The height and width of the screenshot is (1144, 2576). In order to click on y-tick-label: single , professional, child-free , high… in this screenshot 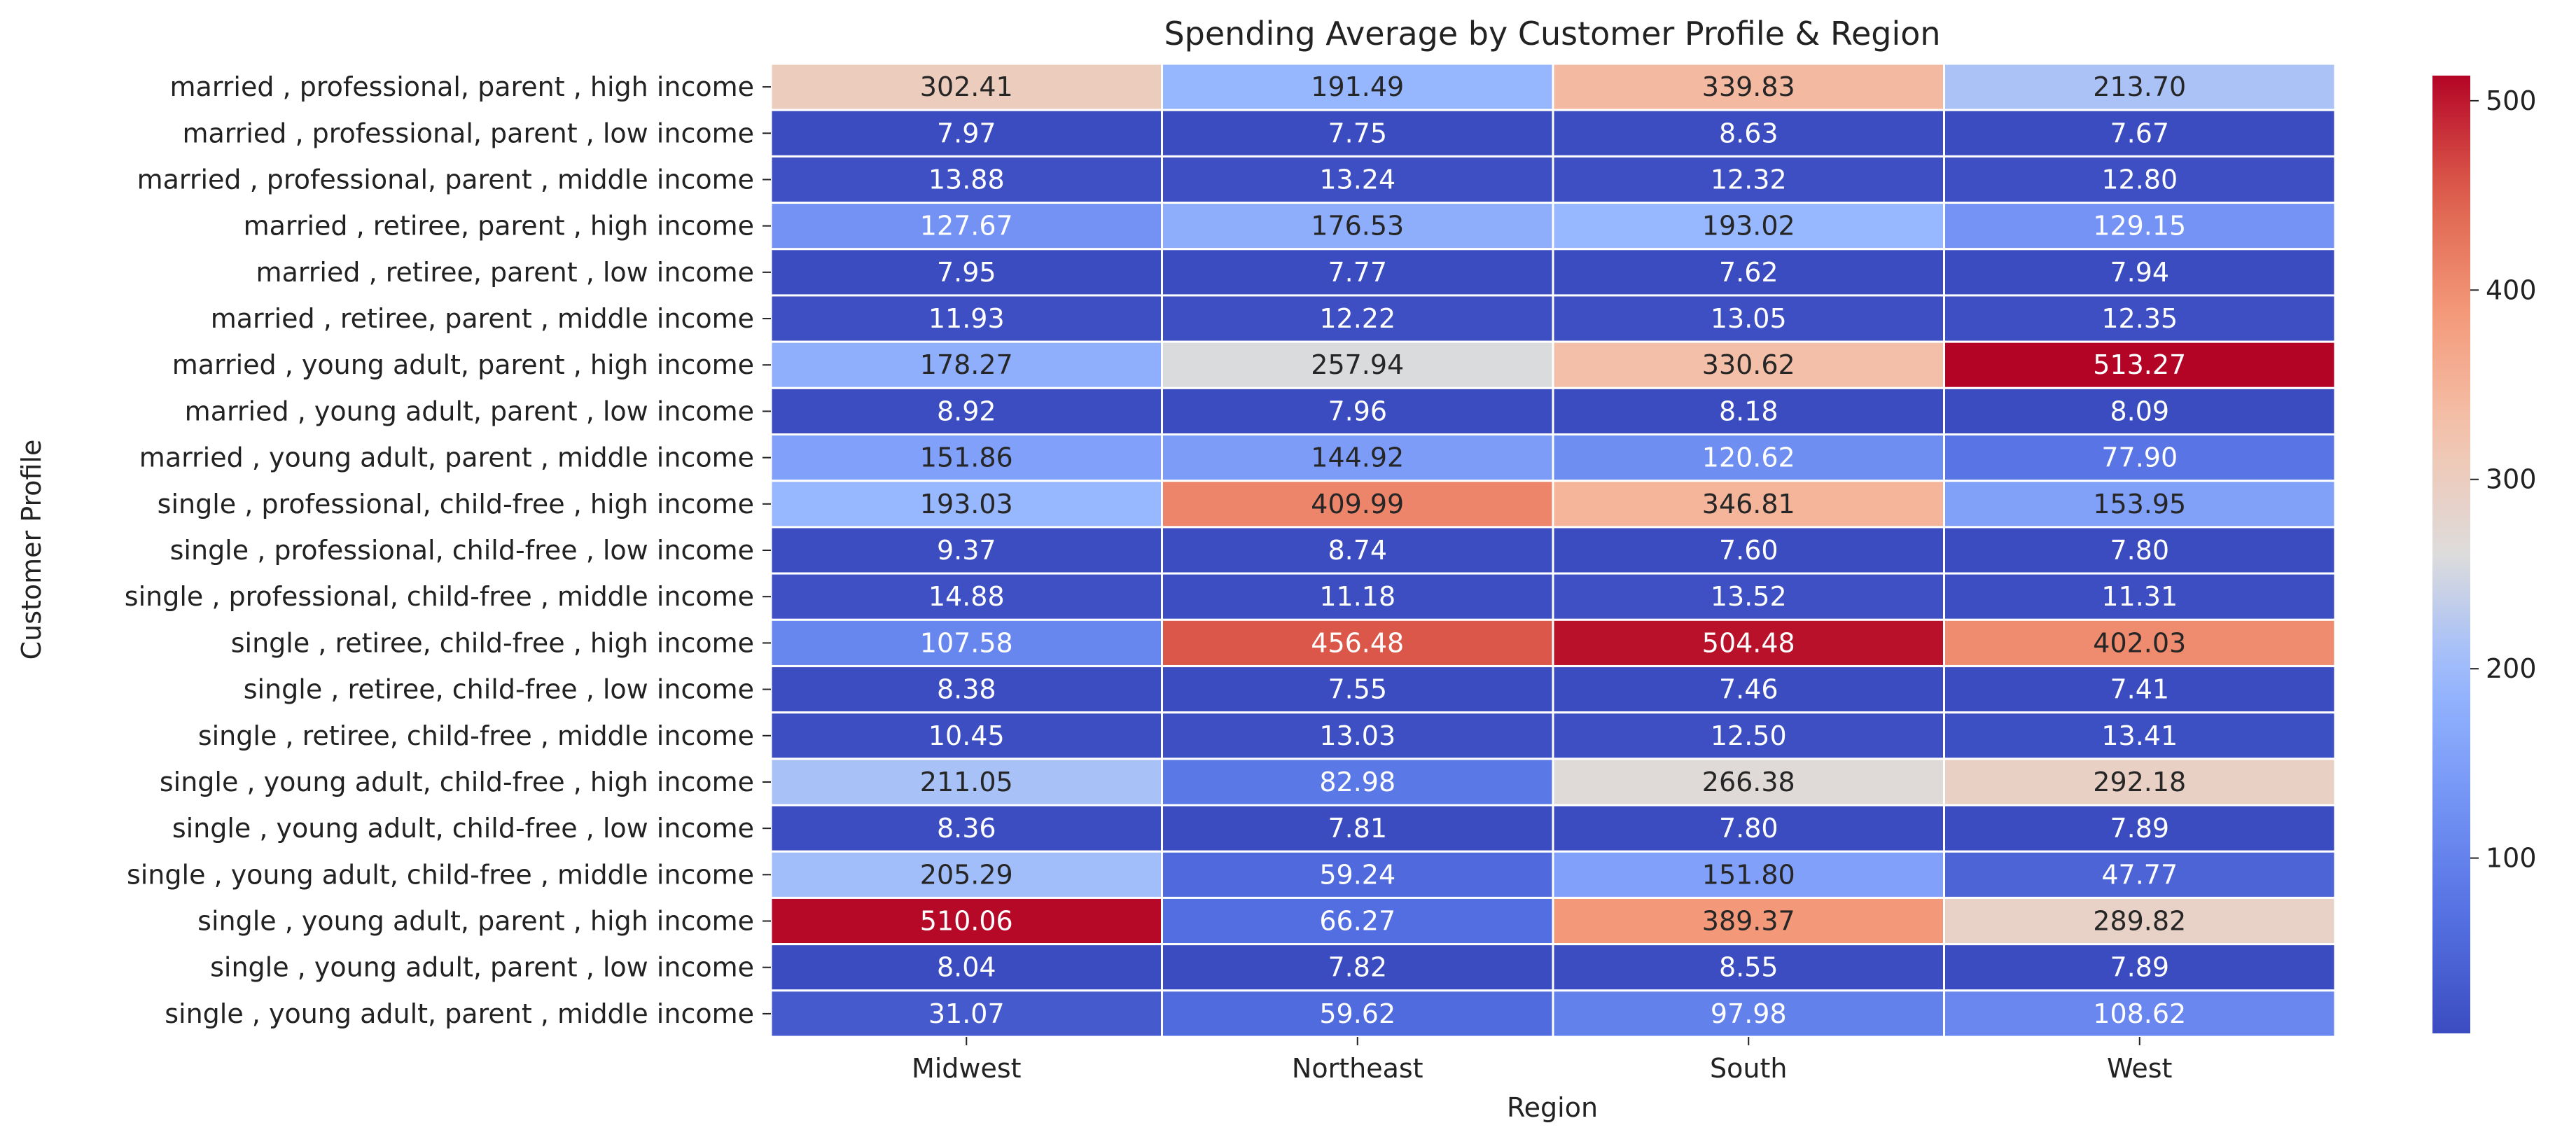, I will do `click(456, 504)`.